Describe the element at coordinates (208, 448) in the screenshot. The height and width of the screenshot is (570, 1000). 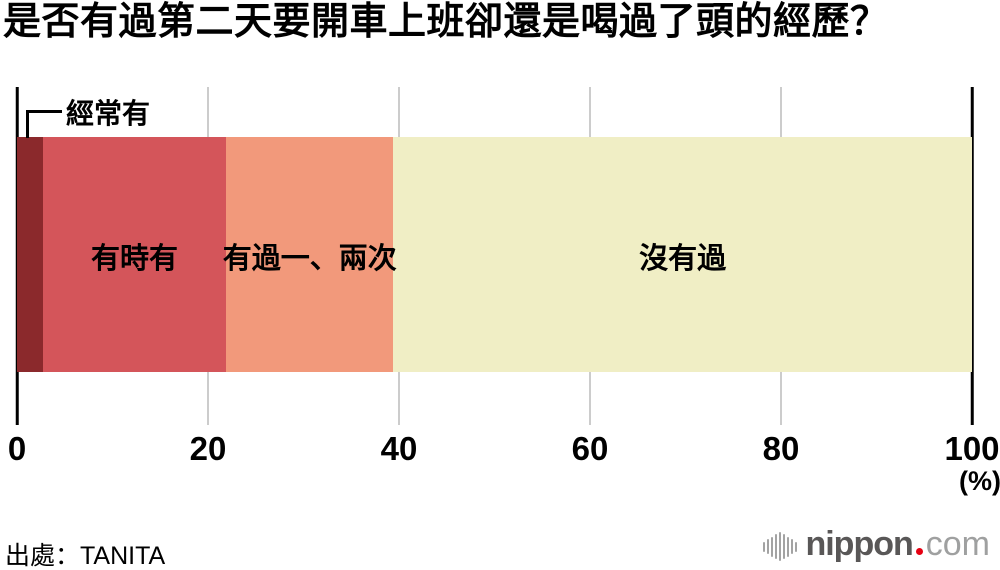
I see `axis-tick-label: 20` at that location.